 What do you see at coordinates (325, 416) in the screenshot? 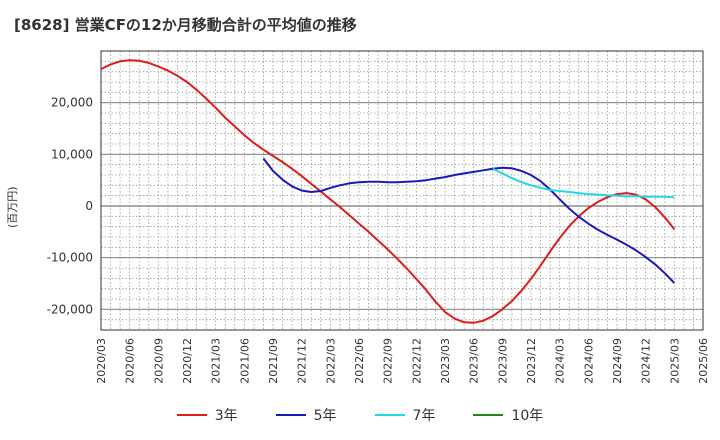
I see `legend-label: 5年` at bounding box center [325, 416].